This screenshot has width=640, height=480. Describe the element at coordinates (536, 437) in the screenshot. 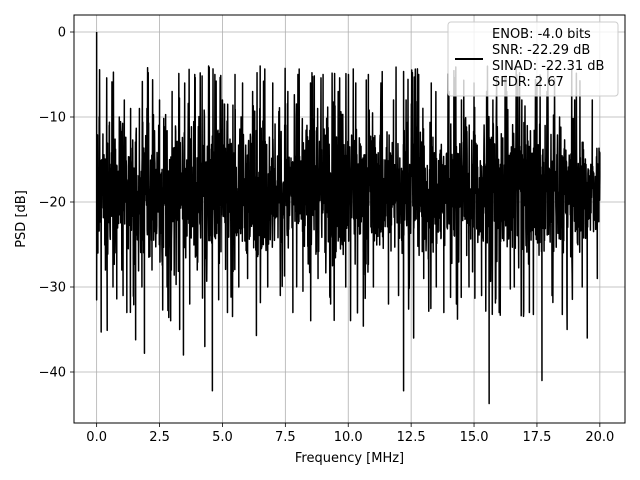

I see `x-tick-label: 17.5` at that location.